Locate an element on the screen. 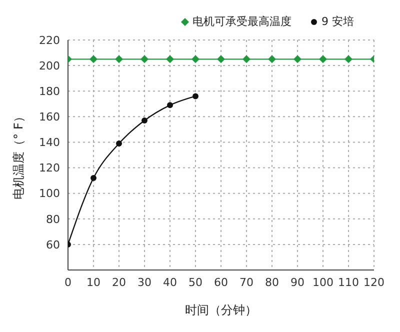 The height and width of the screenshot is (332, 400). x-tick-label: 30 is located at coordinates (145, 282).